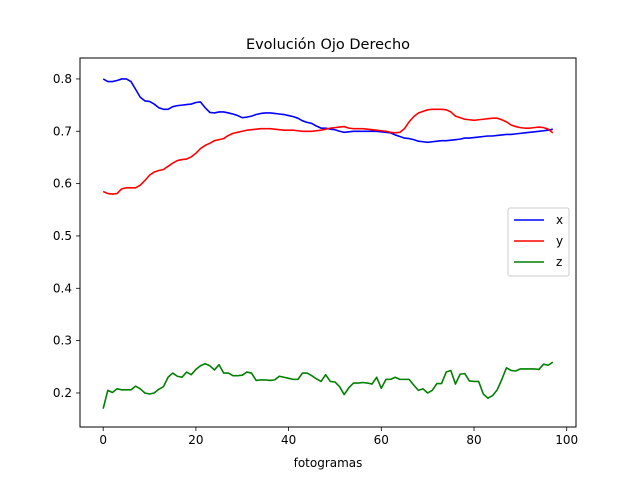 Image resolution: width=640 pixels, height=480 pixels. I want to click on chart-title: Evolución Ojo Derecho, so click(328, 45).